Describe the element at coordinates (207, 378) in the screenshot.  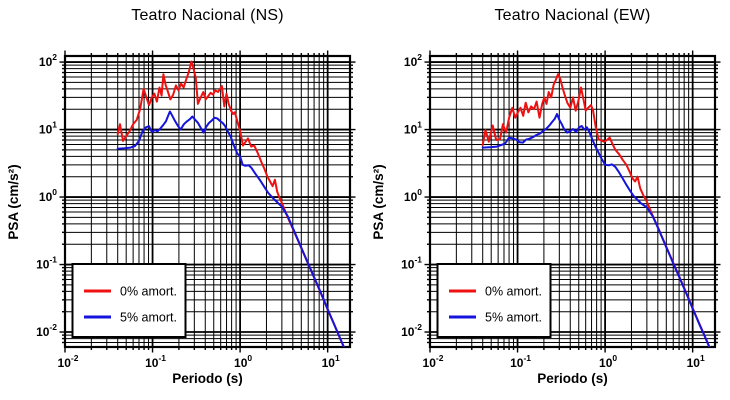
I see `chart-ns-x-axis-label: Periodo (s)` at that location.